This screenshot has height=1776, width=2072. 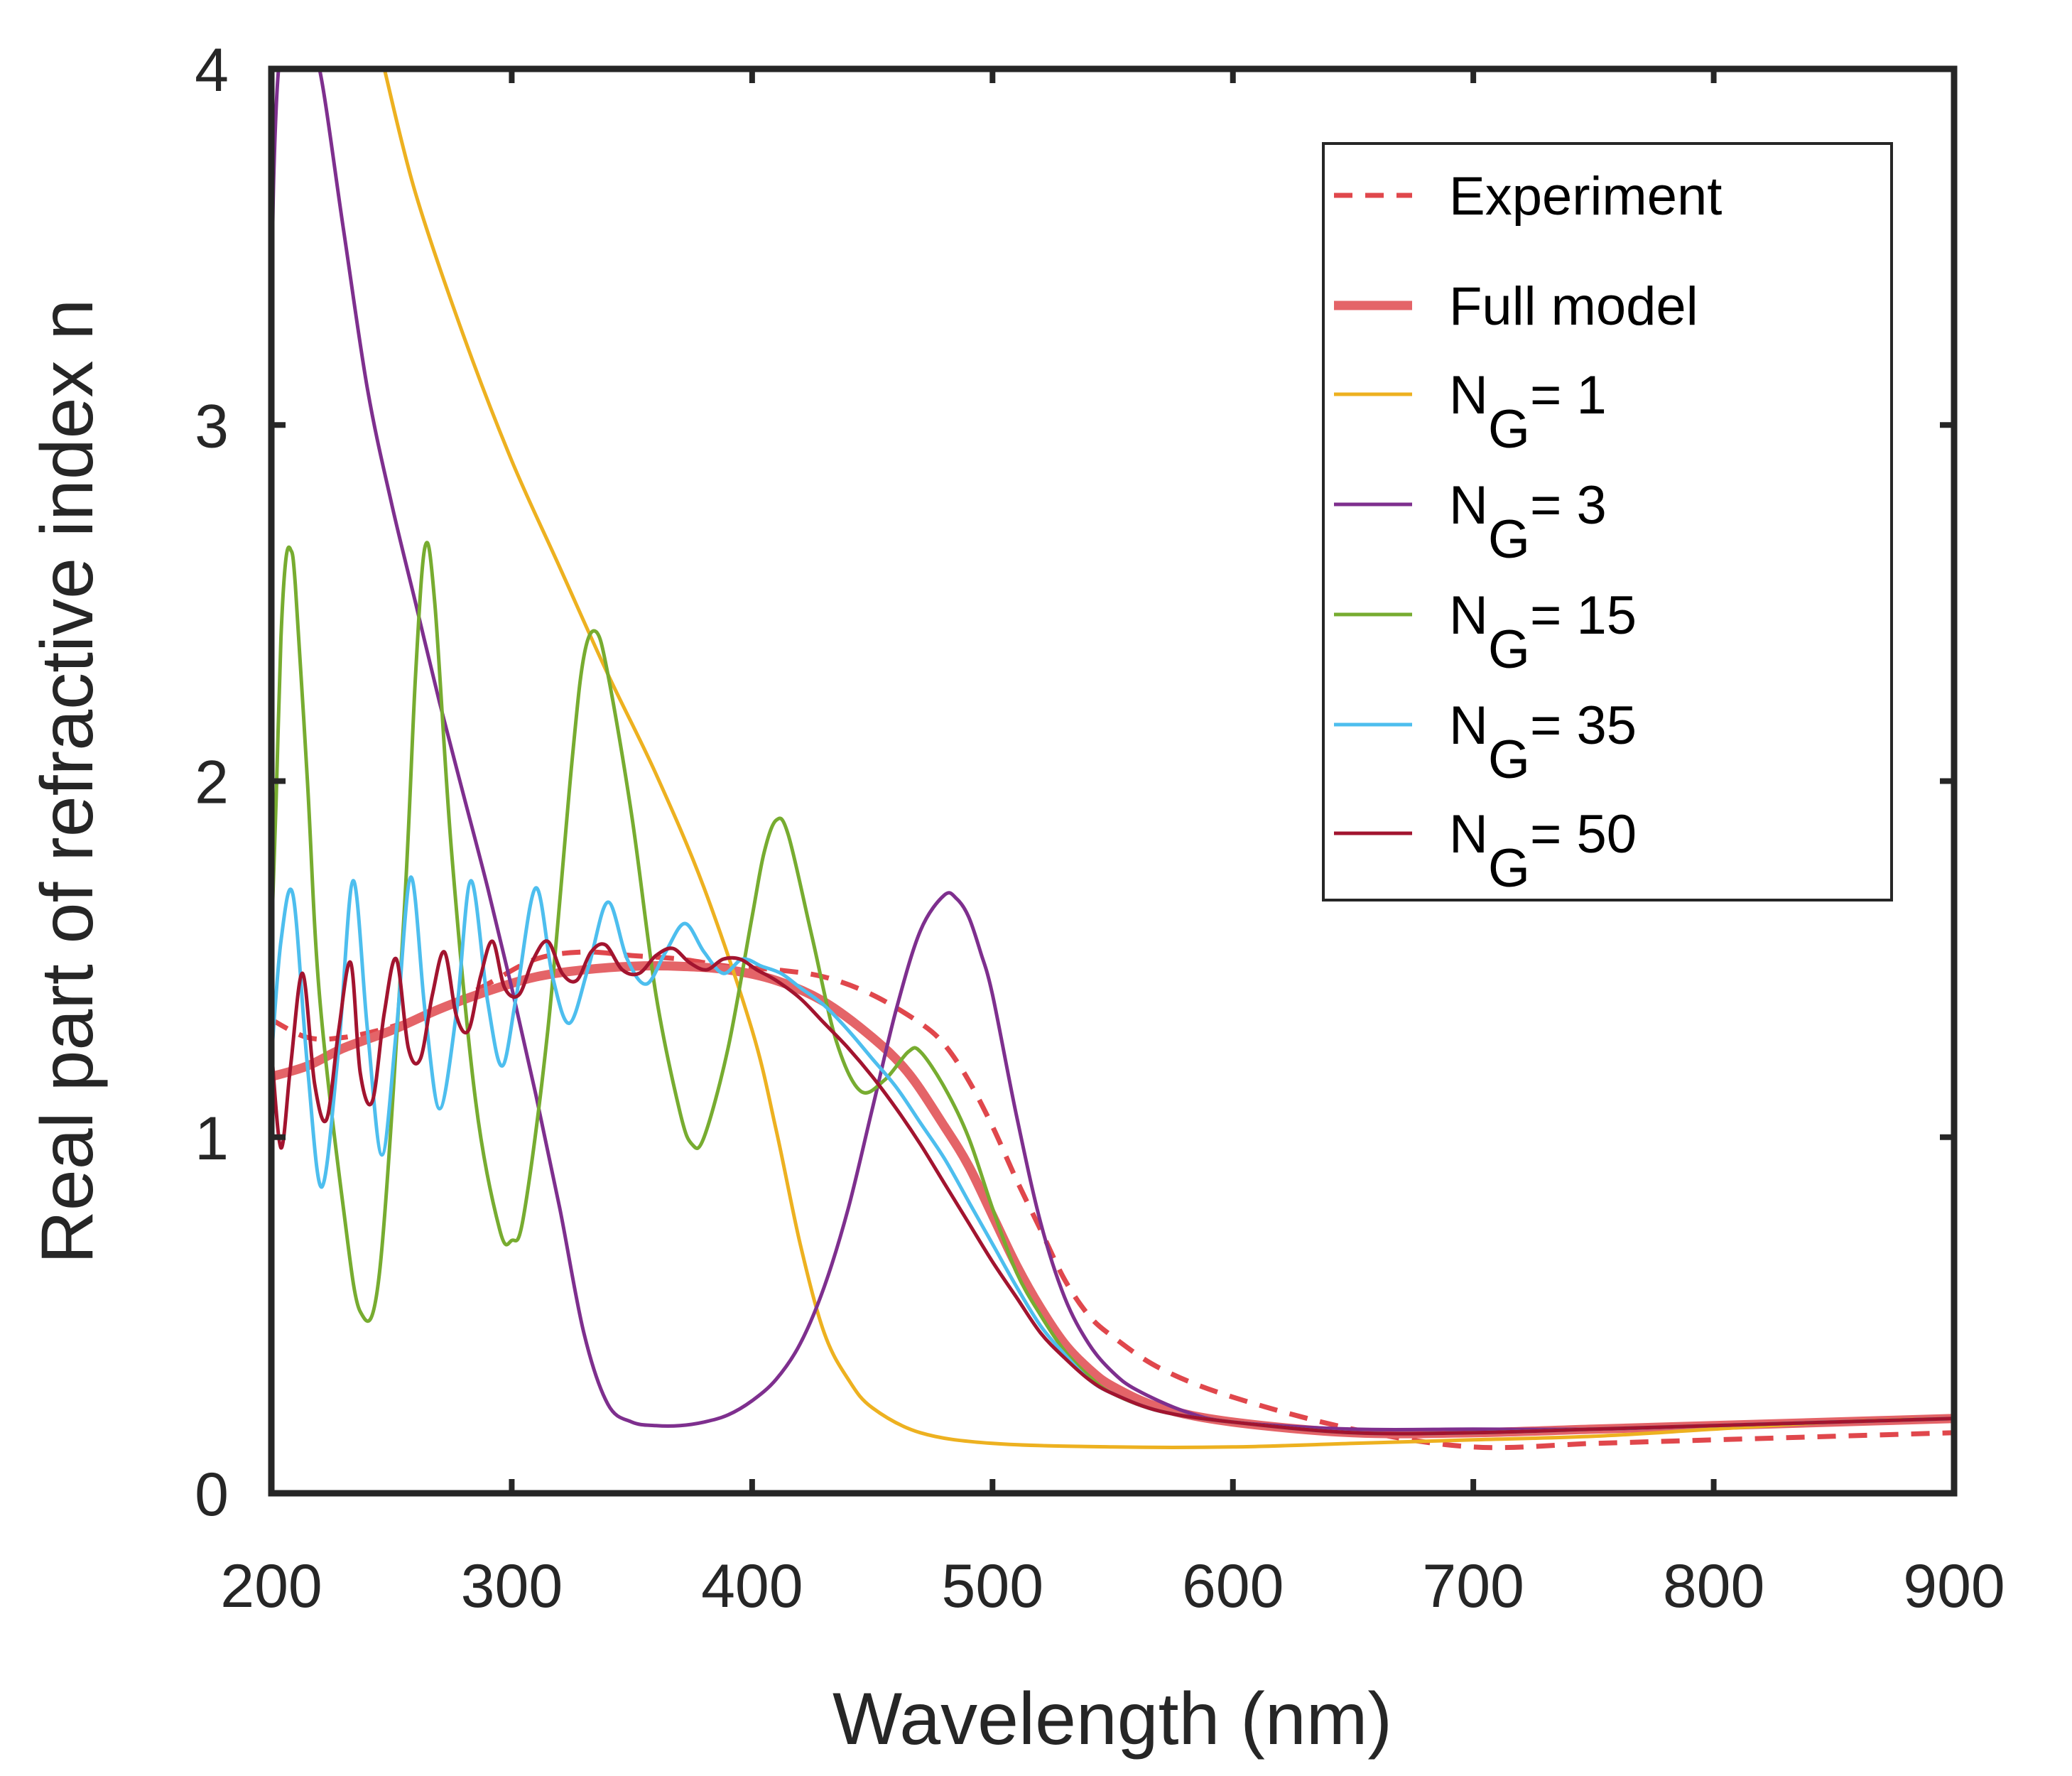 I want to click on x-tick-labels: 200 300 400 500 600 700 800 900, so click(x=1112, y=1586).